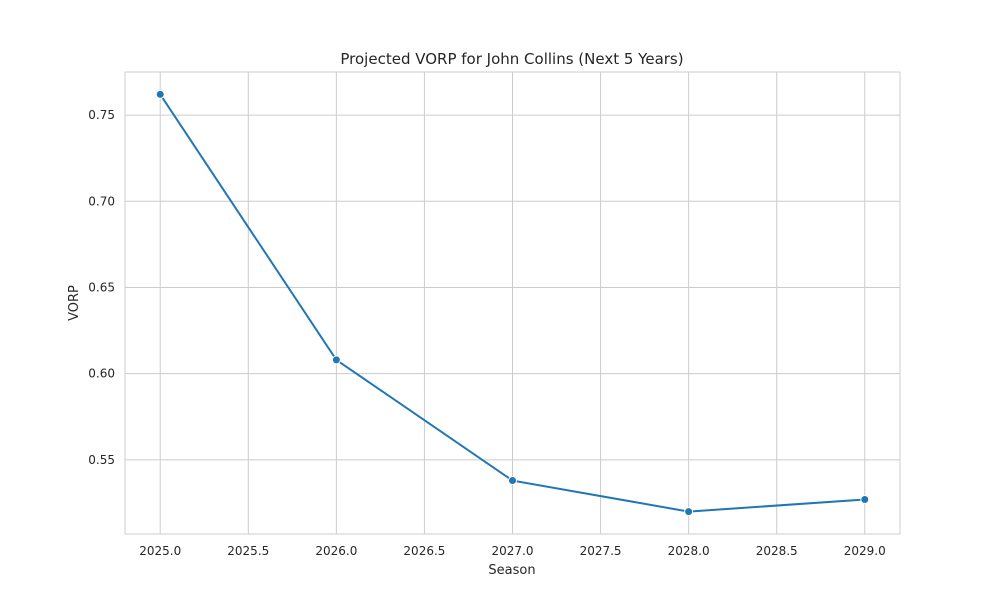 This screenshot has width=1000, height=600. I want to click on y-axis-label: VORP, so click(74, 303).